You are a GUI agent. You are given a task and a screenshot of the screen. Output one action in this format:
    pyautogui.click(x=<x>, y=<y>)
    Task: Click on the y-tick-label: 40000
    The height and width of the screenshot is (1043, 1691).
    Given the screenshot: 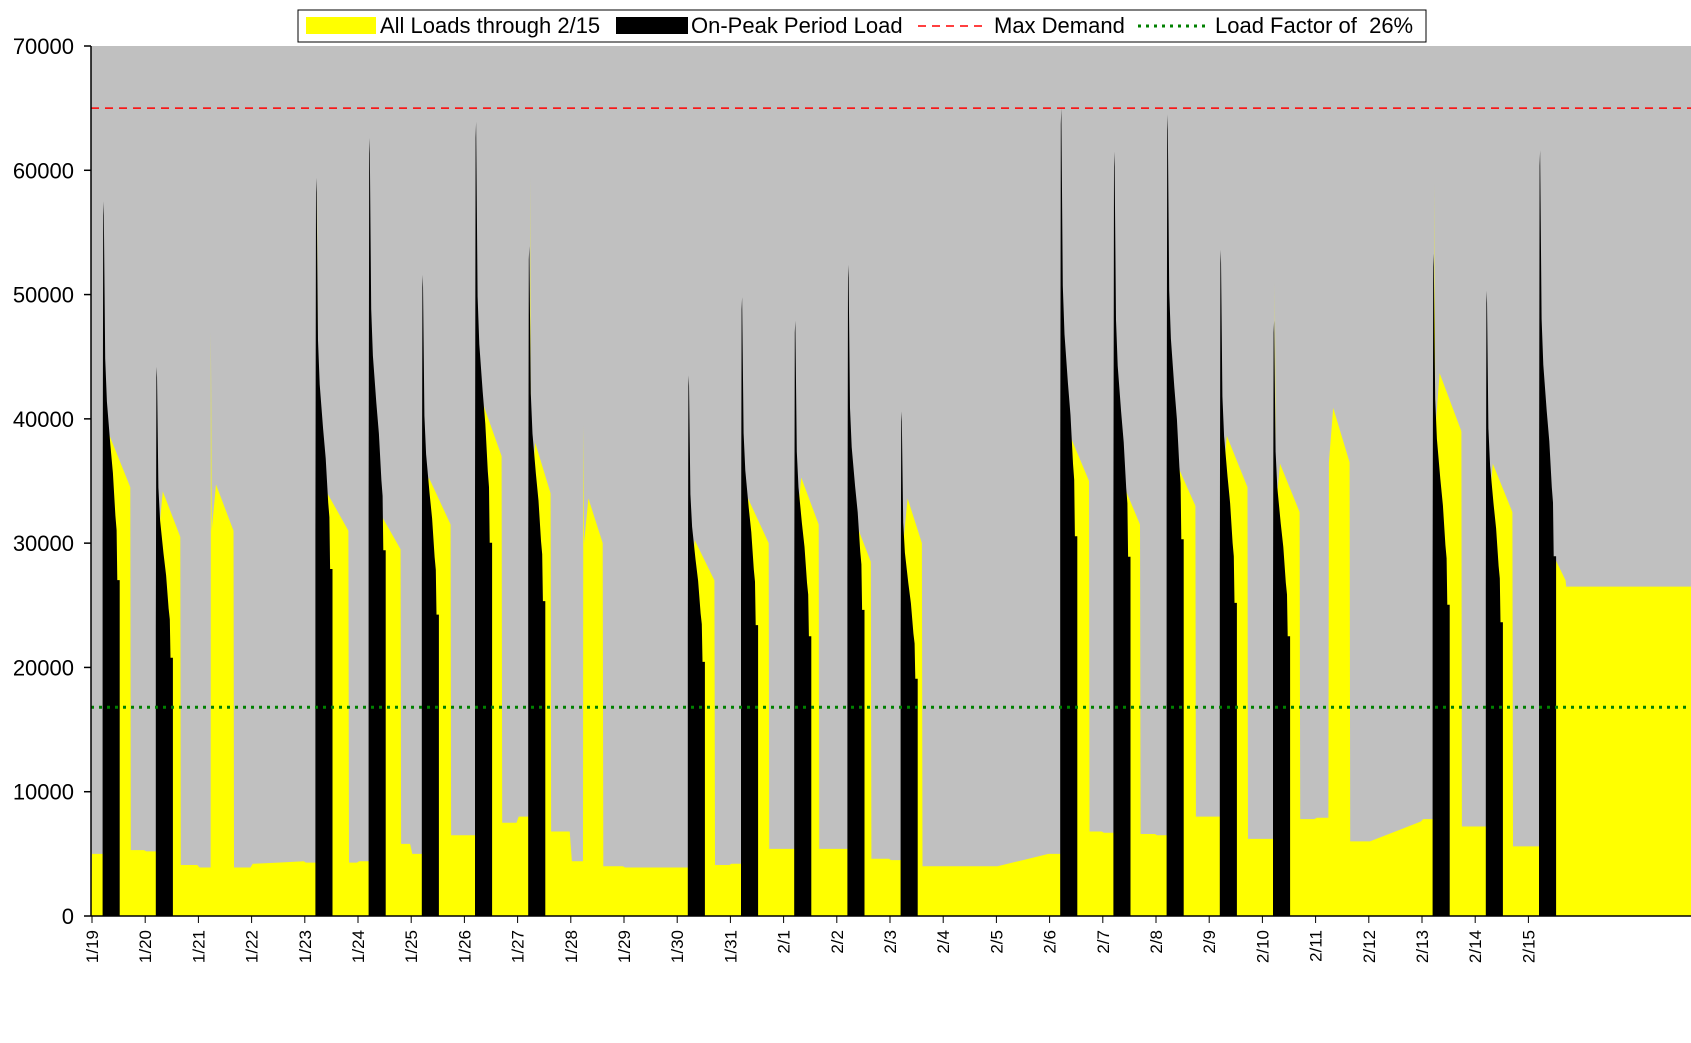 What is the action you would take?
    pyautogui.click(x=43, y=419)
    